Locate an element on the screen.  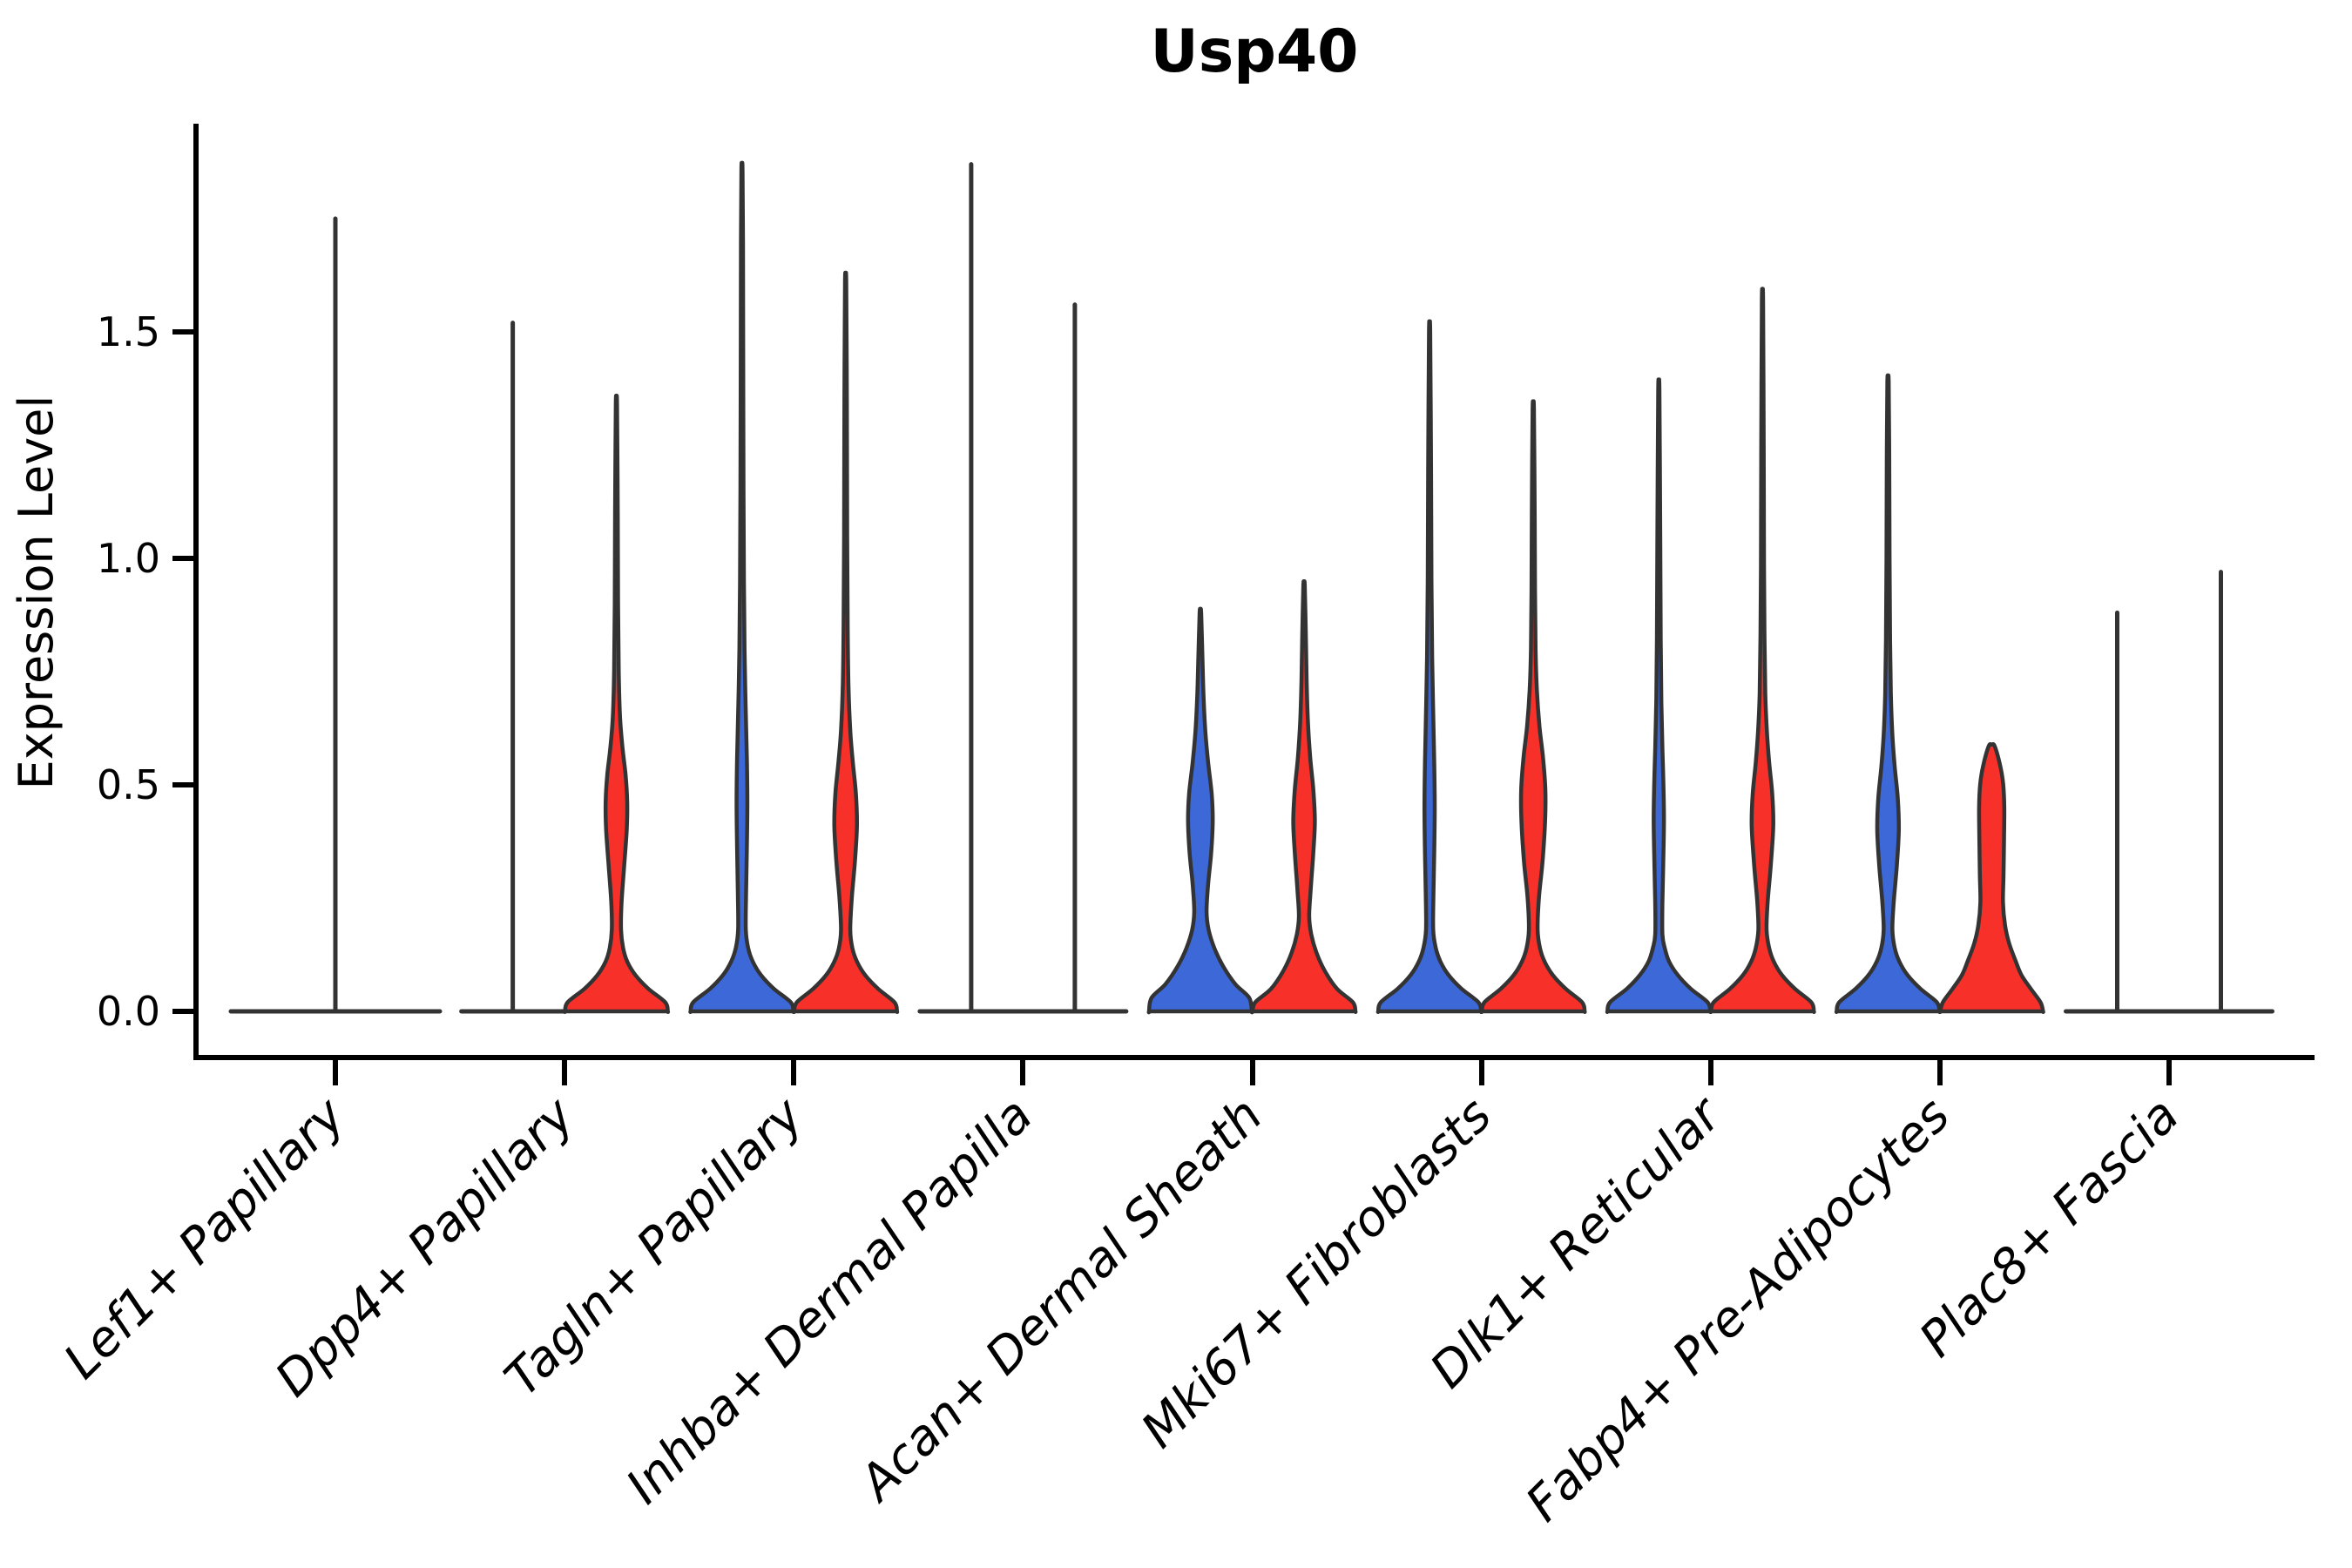
y-axis-label: Expression Level is located at coordinates (36, 592).